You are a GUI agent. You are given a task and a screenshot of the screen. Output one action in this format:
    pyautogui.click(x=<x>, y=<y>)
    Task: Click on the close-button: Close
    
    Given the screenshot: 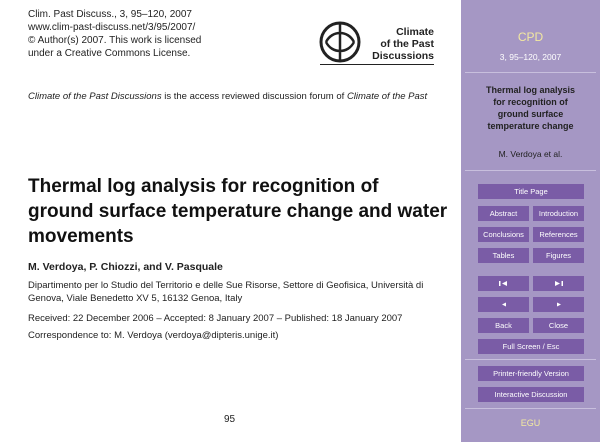 What is the action you would take?
    pyautogui.click(x=558, y=325)
    